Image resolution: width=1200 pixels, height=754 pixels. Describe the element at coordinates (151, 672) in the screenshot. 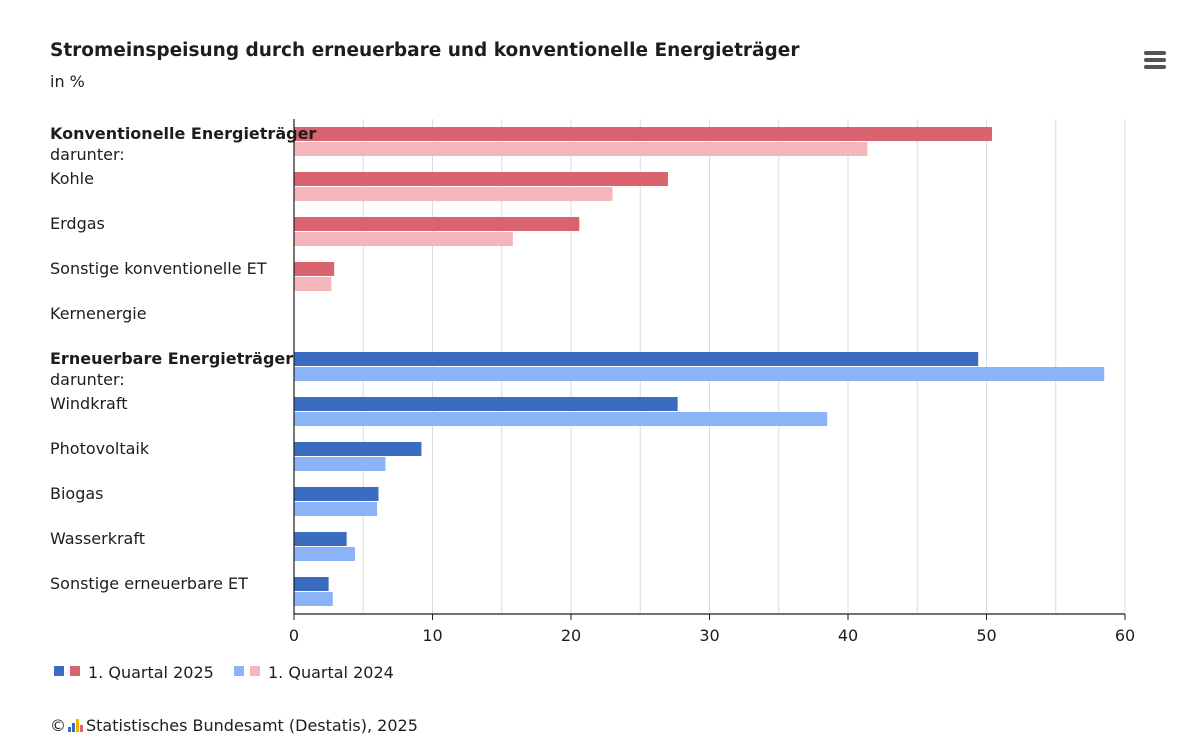

I see `legend-label: 1. Quartal 2025` at that location.